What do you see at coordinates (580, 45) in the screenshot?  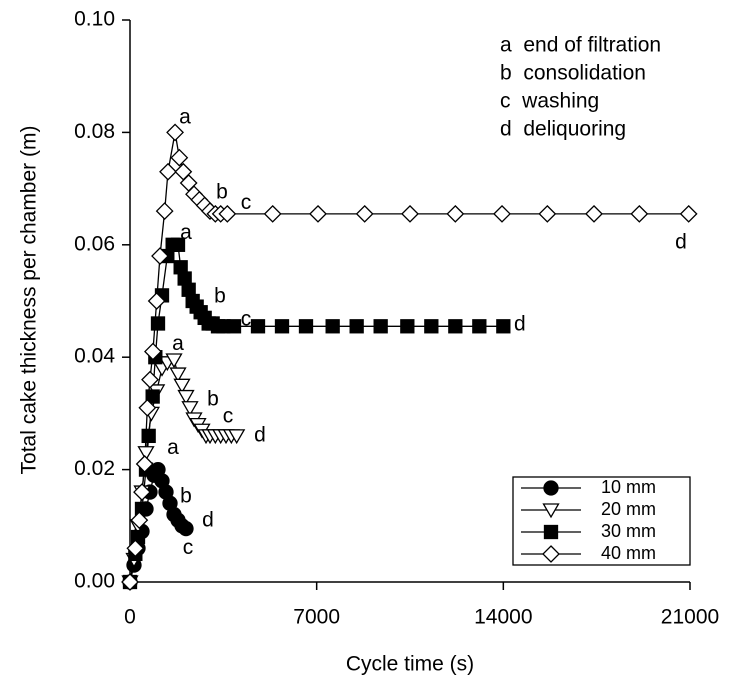 I see `note: a end of filtration` at bounding box center [580, 45].